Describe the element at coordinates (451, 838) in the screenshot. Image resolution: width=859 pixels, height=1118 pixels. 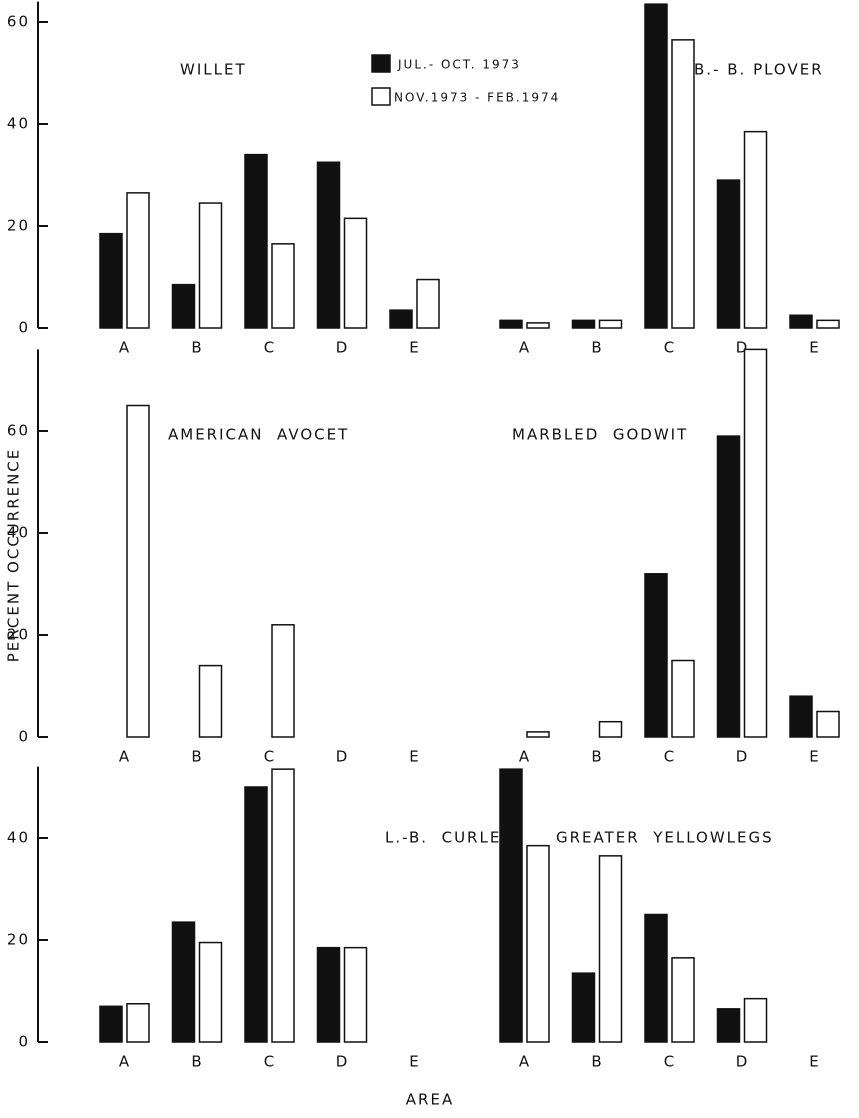
I see `panel-title: L.-B. CURLEW` at that location.